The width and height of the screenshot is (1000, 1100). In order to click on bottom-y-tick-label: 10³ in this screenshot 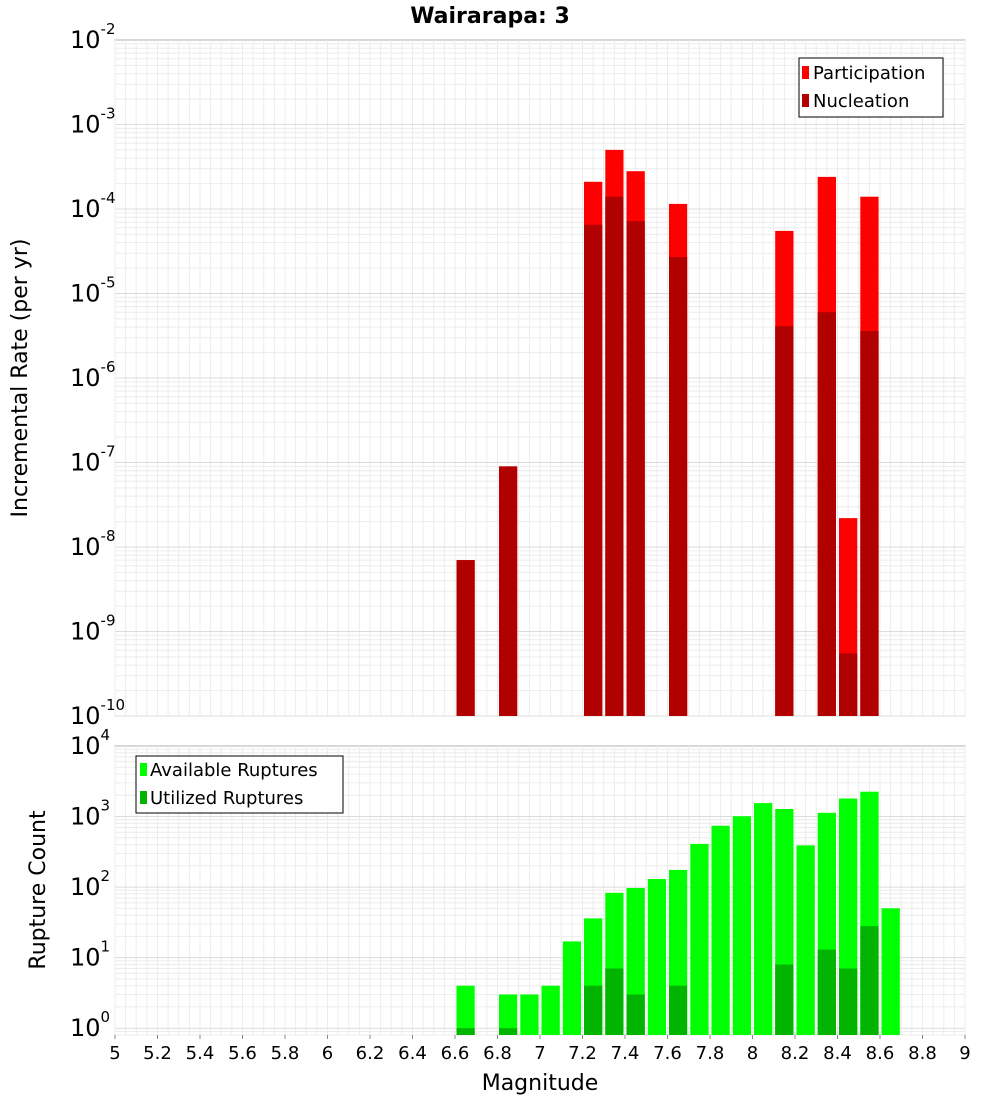, I will do `click(90, 814)`.